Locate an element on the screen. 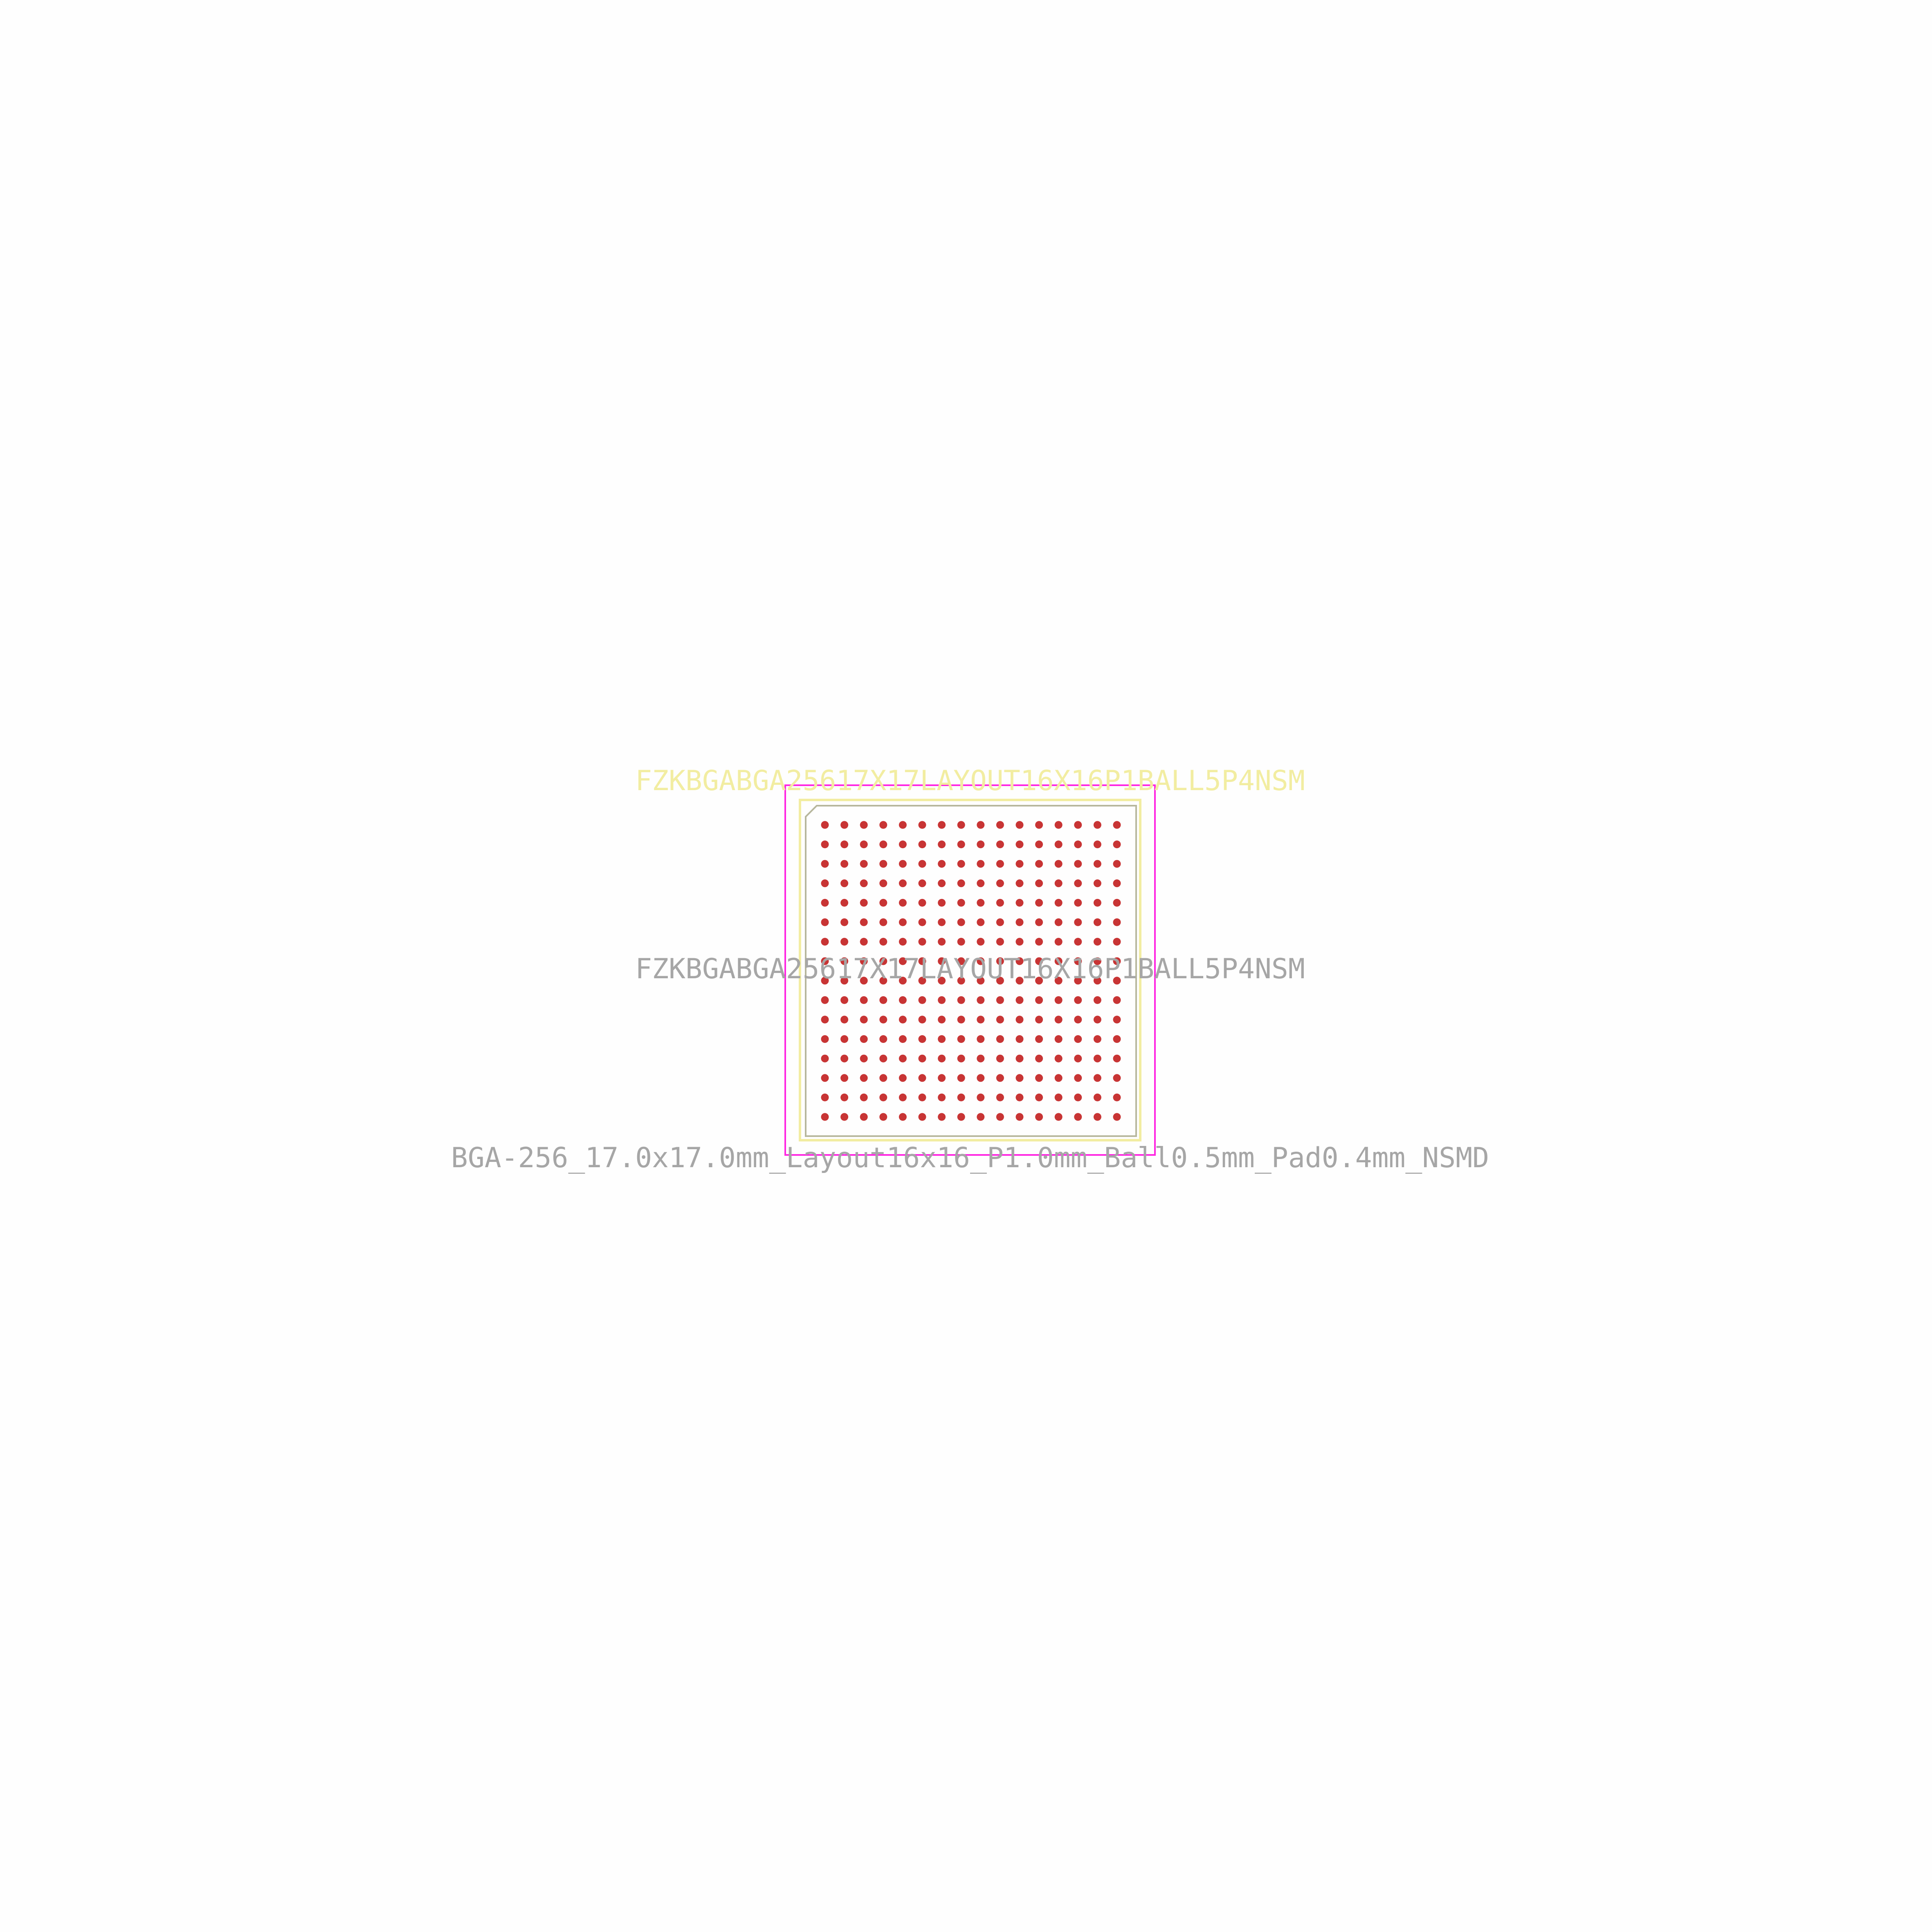 Image resolution: width=1932 pixels, height=1932 pixels. courtyard-outline is located at coordinates (970, 970).